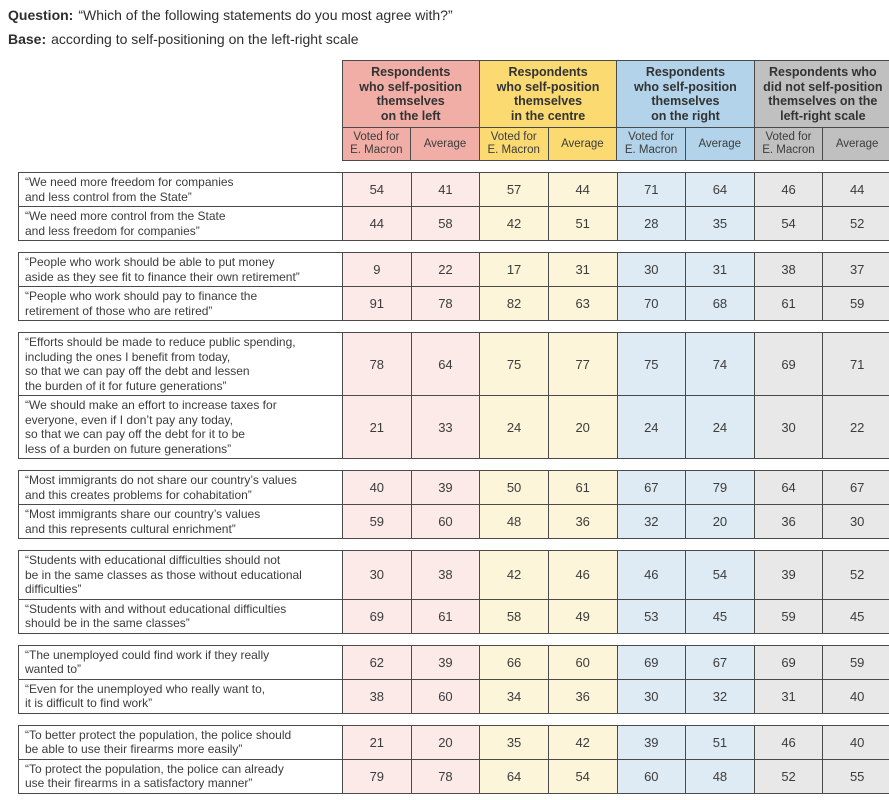 The image size is (889, 800). What do you see at coordinates (377, 223) in the screenshot?
I see `value-cell-left: 44` at bounding box center [377, 223].